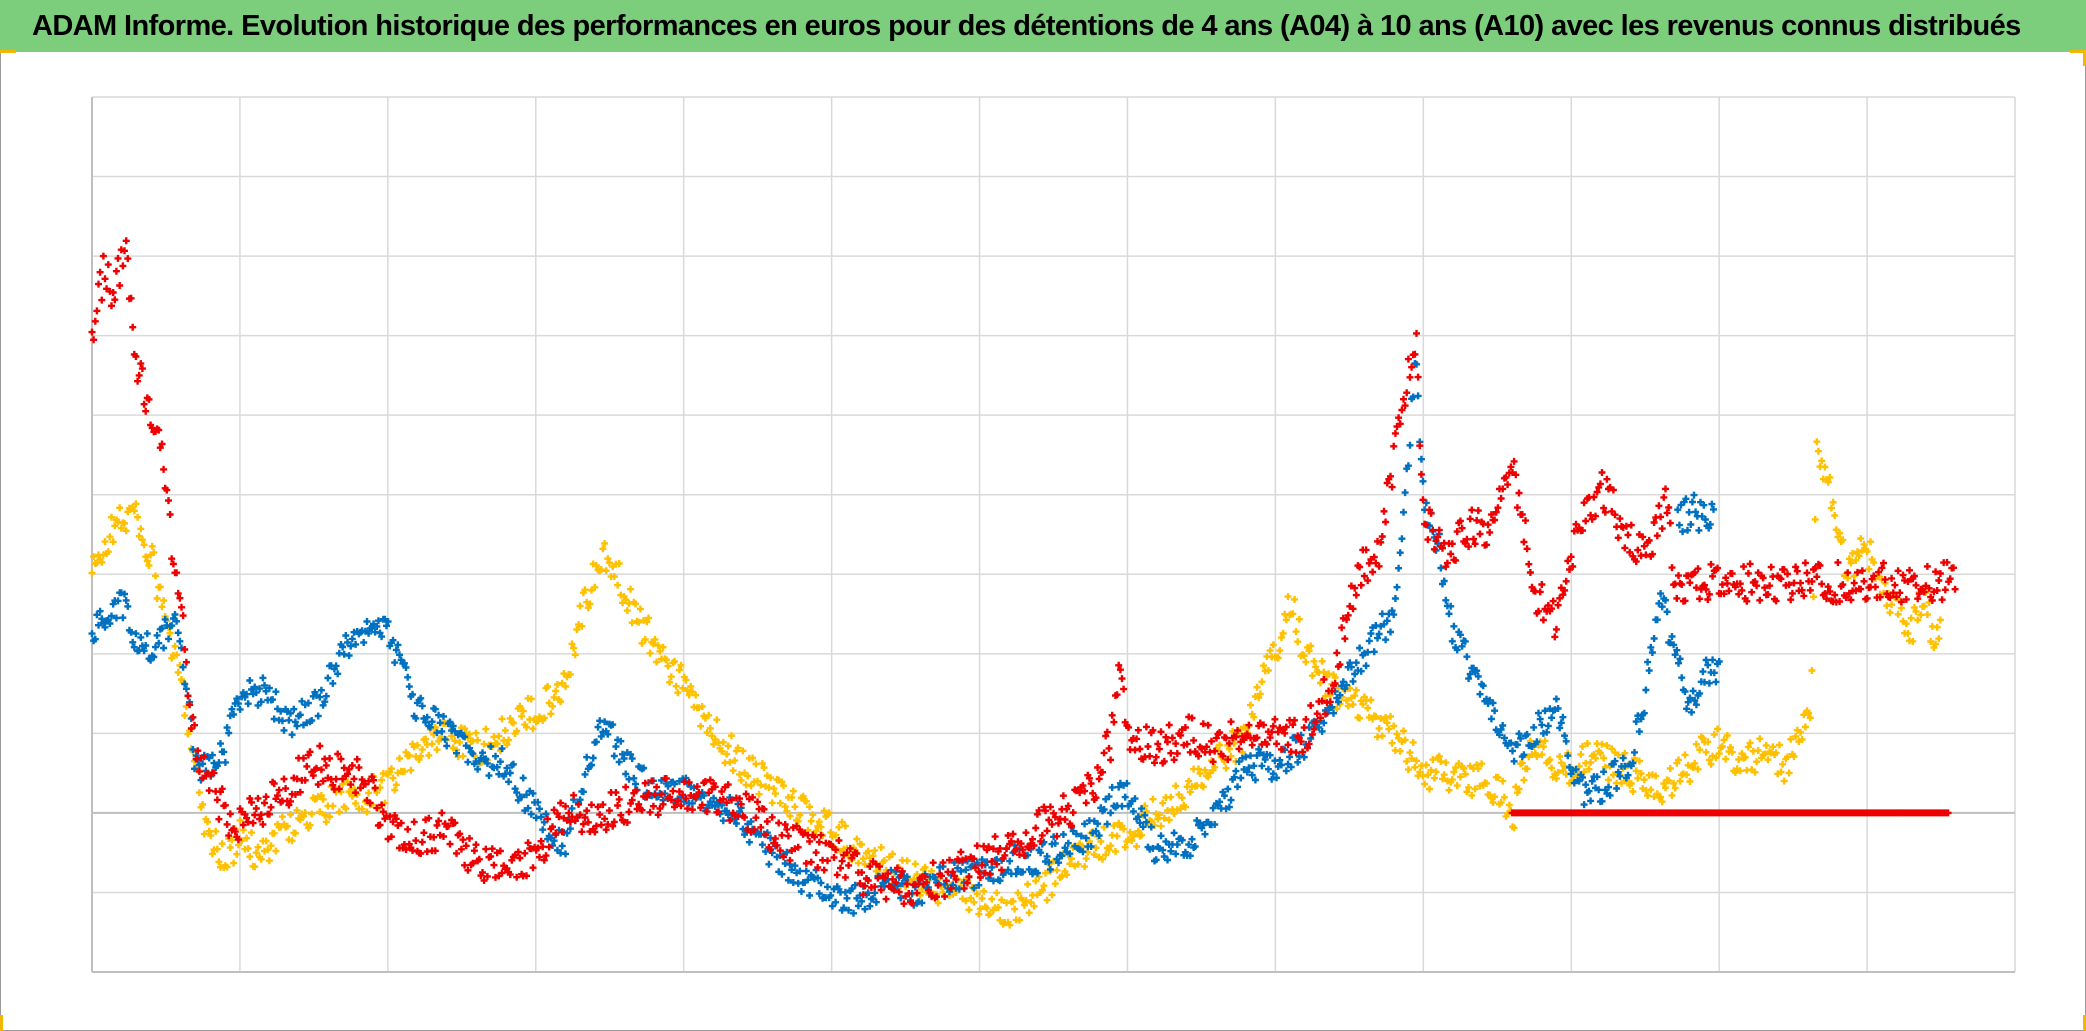 The height and width of the screenshot is (1031, 2086). Describe the element at coordinates (1, 1023) in the screenshot. I see `corner-mark-bottom-left` at that location.